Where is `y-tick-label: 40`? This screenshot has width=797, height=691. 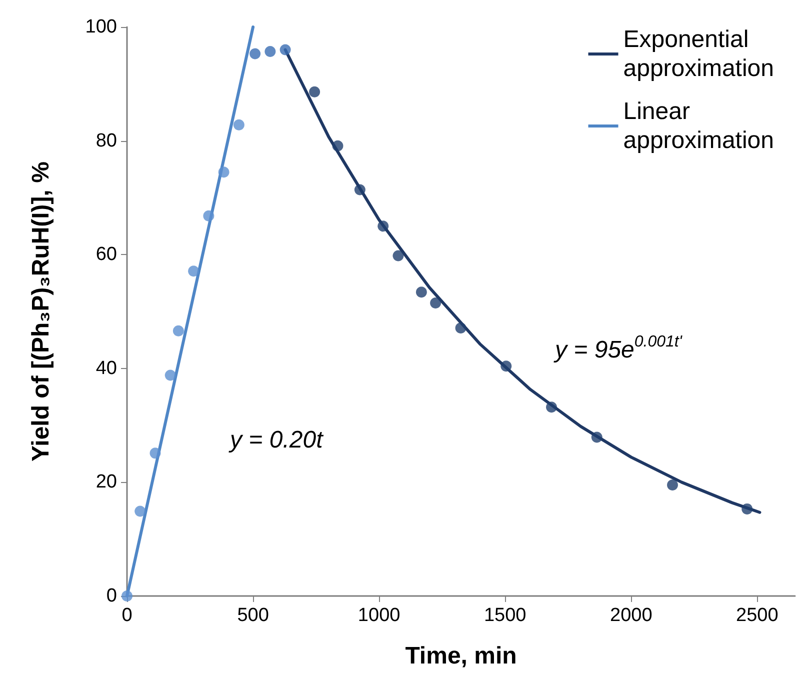
y-tick-label: 40 is located at coordinates (106, 368).